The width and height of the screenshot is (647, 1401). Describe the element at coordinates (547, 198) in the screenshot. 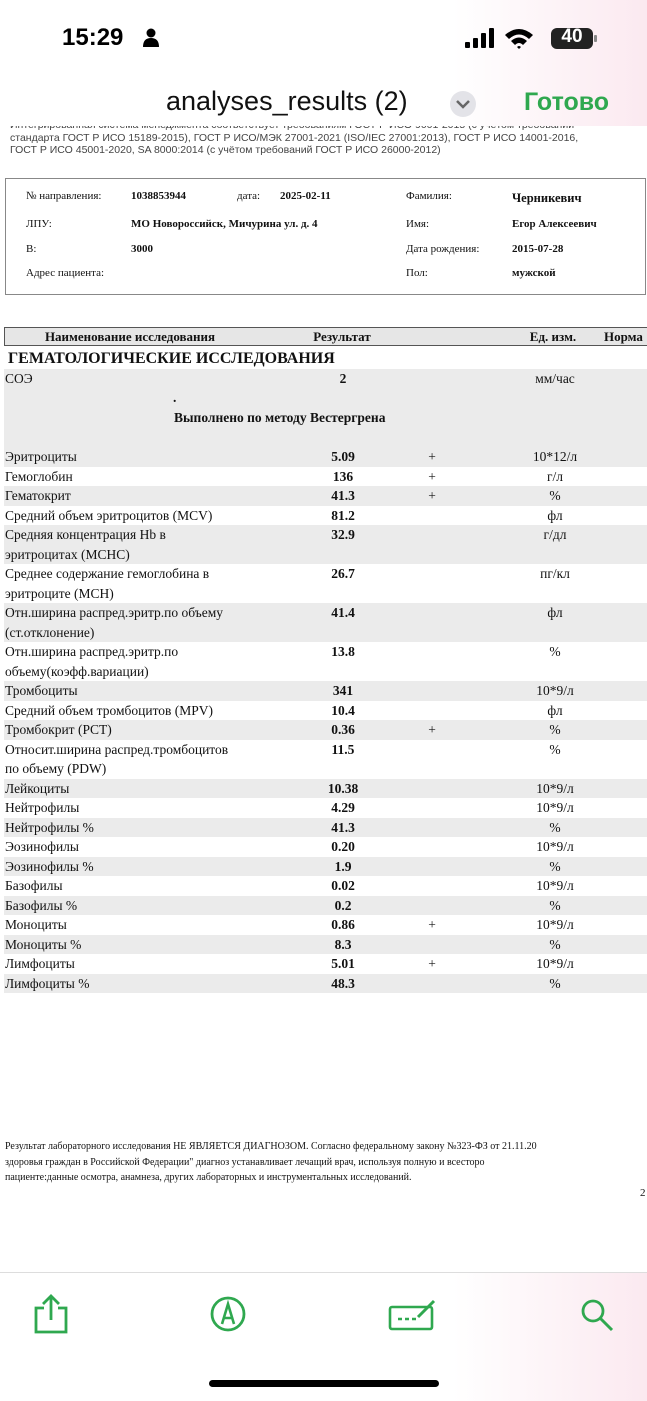

I see `patient-value: Черникевич` at that location.